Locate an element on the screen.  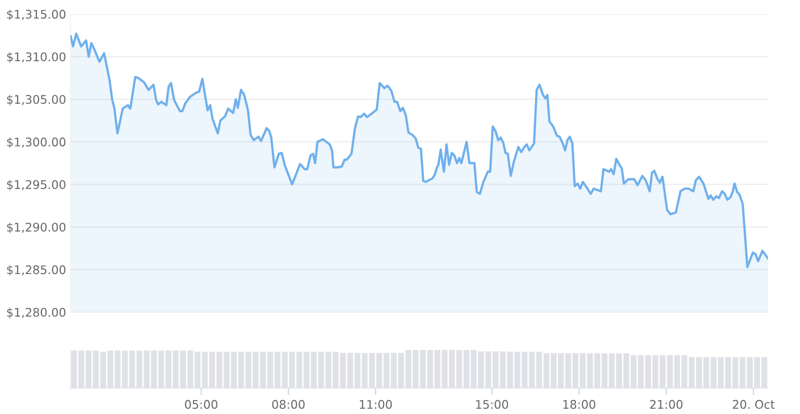
y-tick-label: $1,305.00 is located at coordinates (36, 100).